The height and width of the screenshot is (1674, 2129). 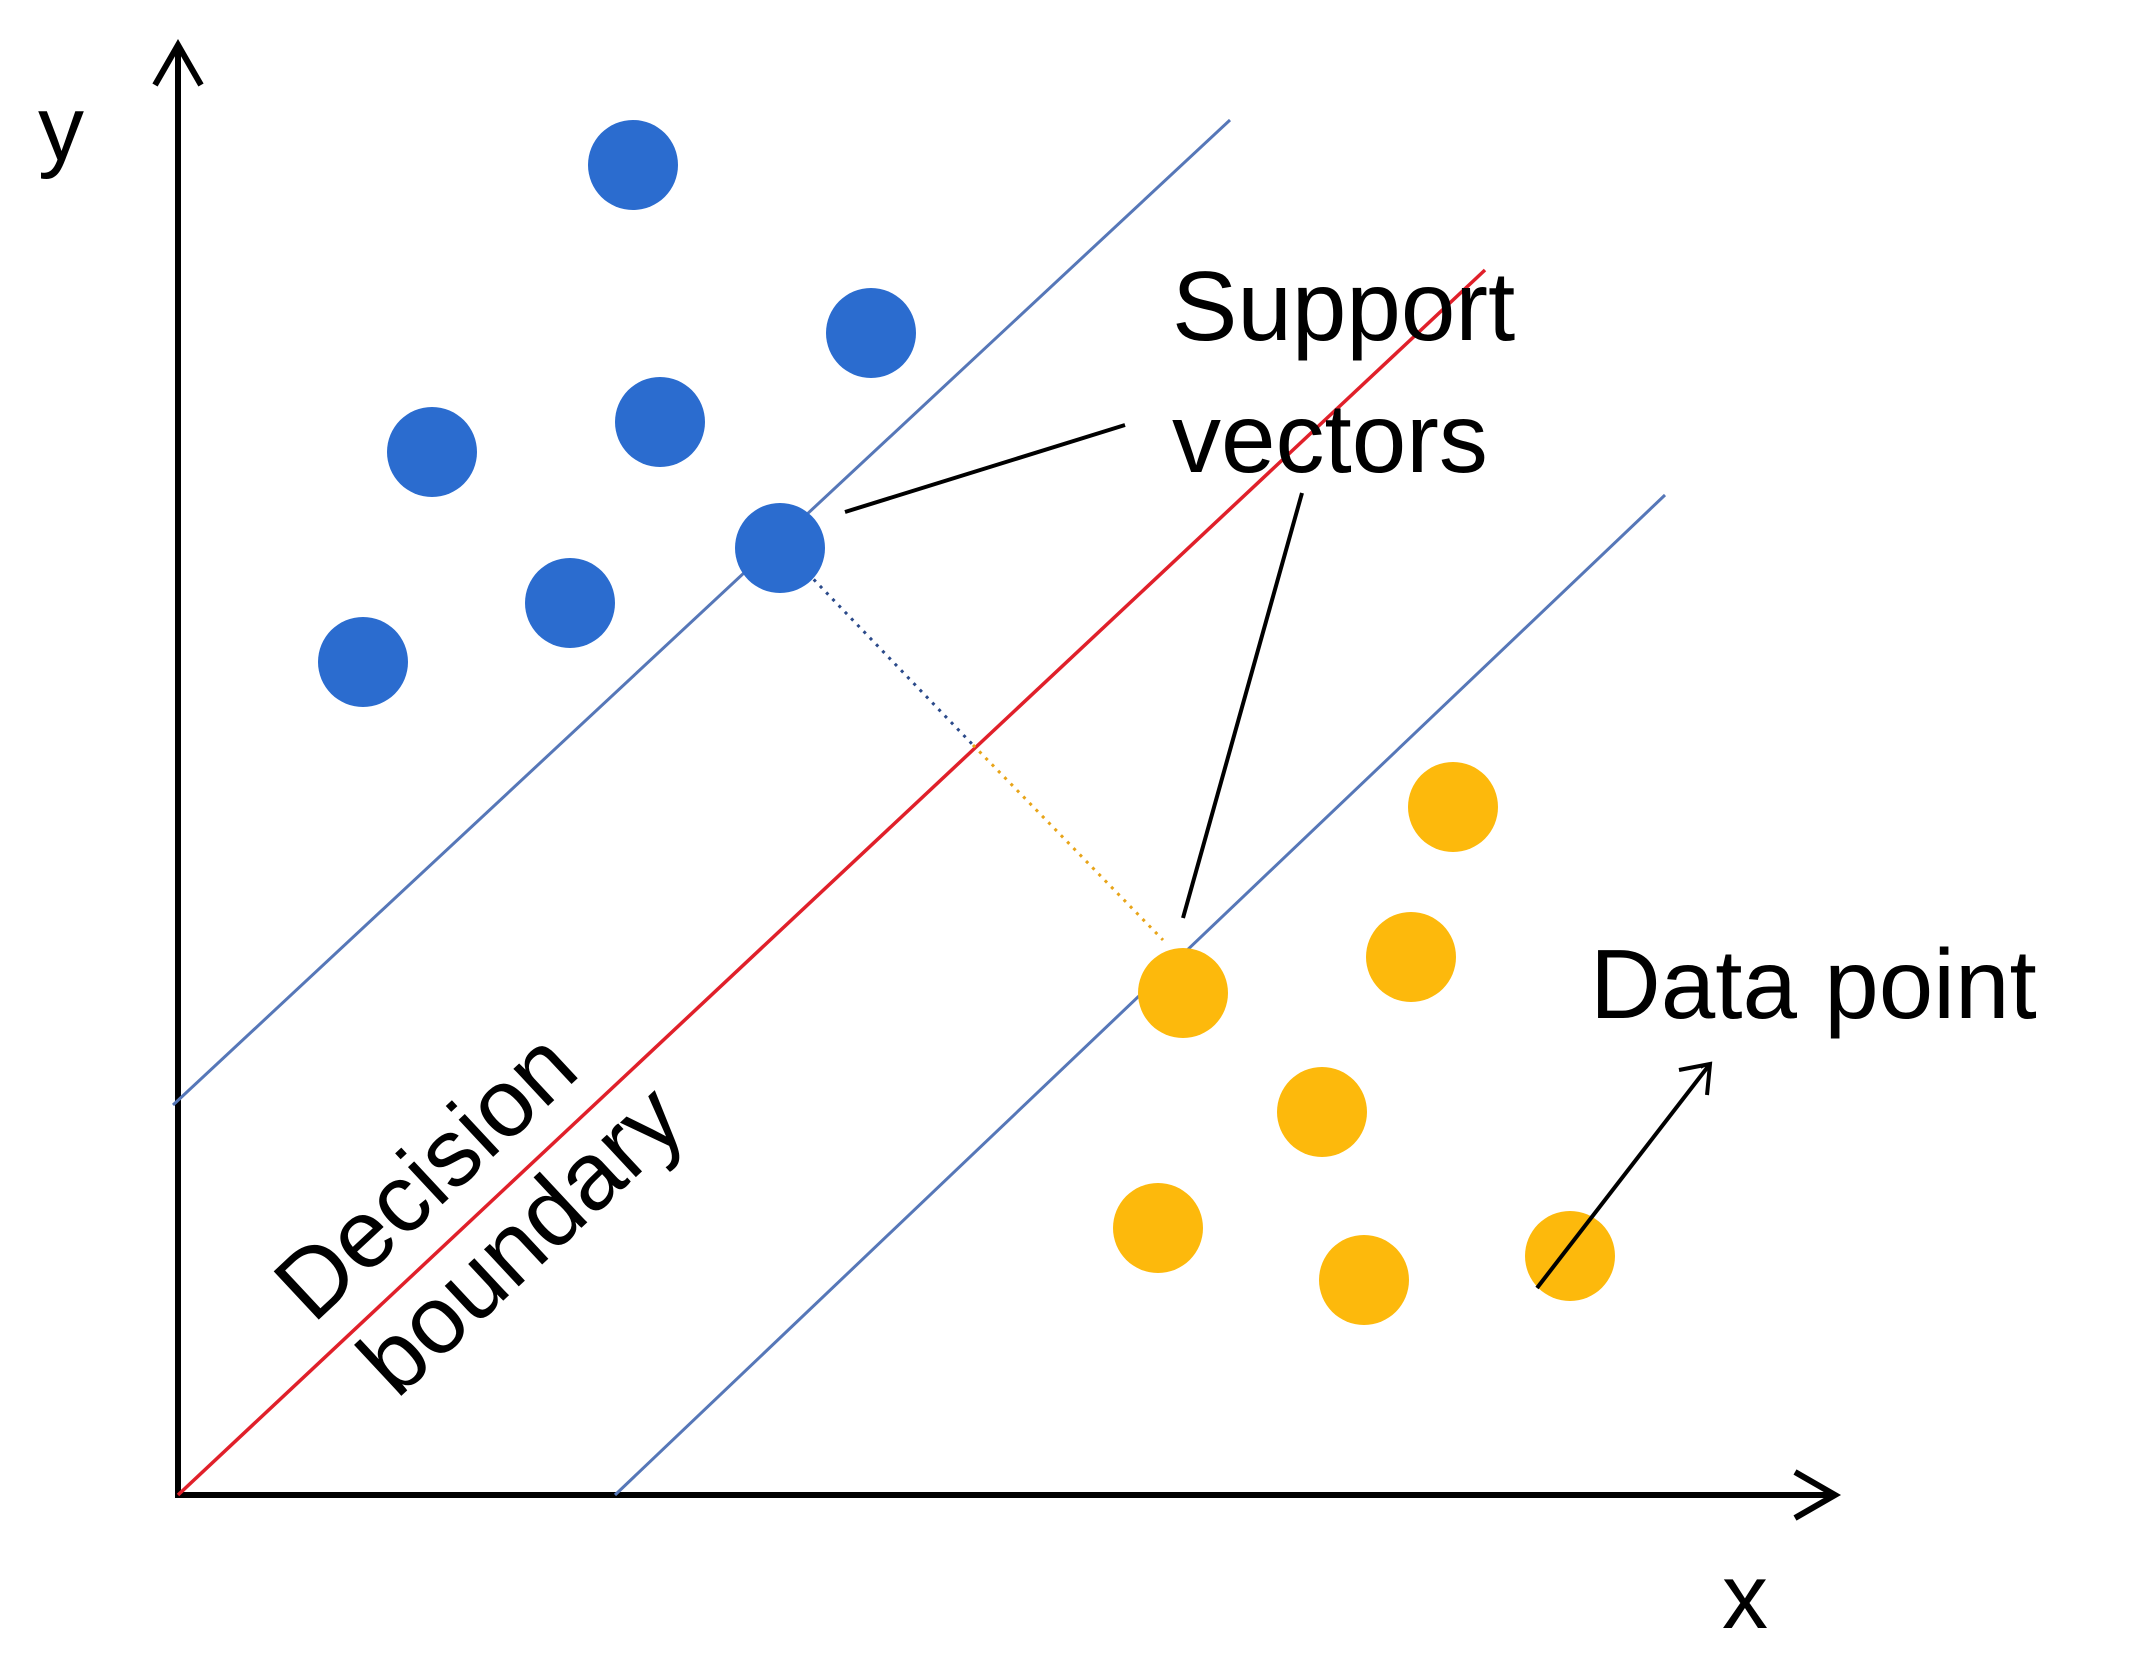 I want to click on y-axis-label: y, so click(x=61, y=129).